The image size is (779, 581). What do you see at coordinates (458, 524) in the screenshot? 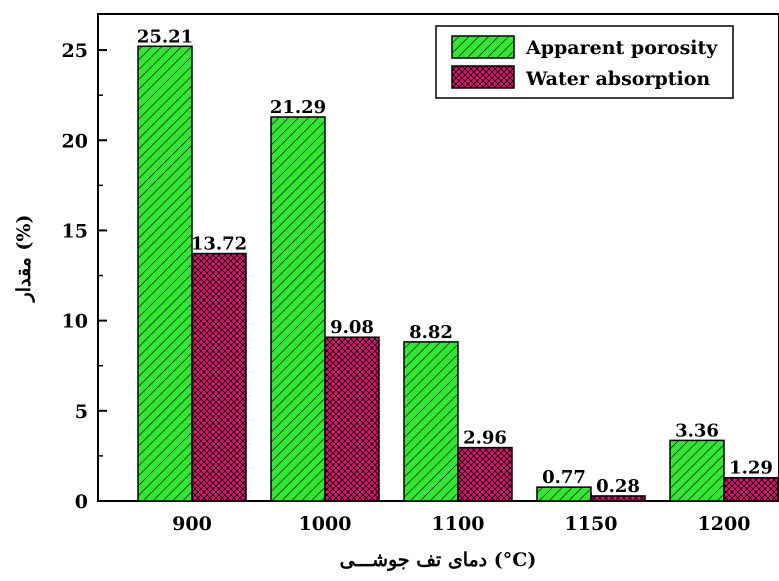
I see `x-tick-label-1100: 1100` at bounding box center [458, 524].